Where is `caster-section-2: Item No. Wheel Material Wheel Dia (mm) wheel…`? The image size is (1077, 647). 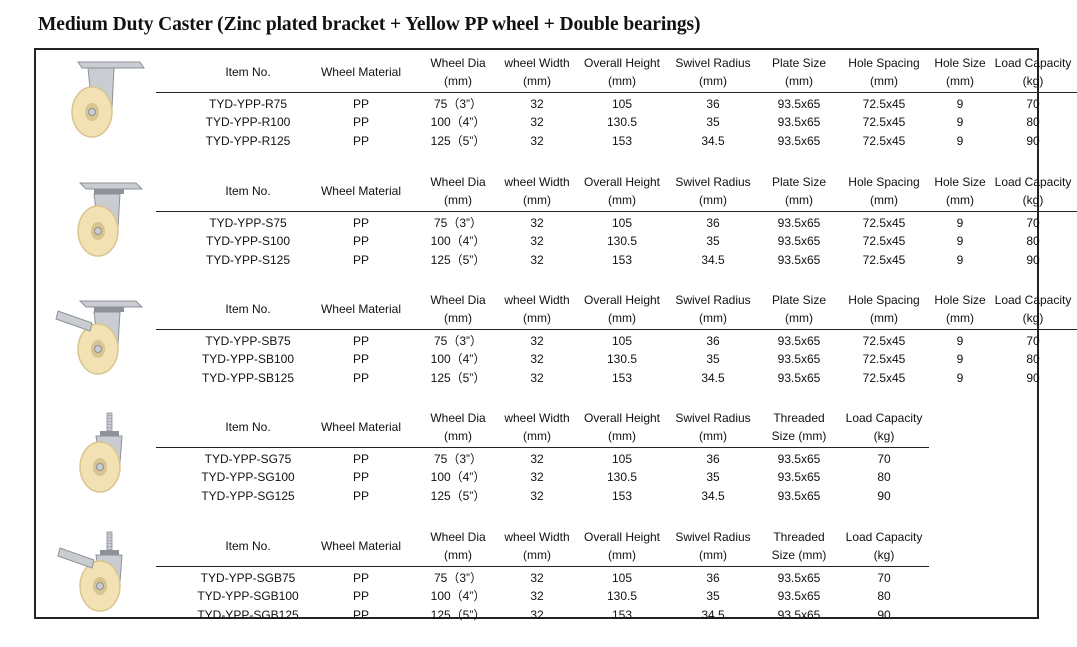
caster-section-2: Item No. Wheel Material Wheel Dia (mm) wheel… is located at coordinates (556, 223).